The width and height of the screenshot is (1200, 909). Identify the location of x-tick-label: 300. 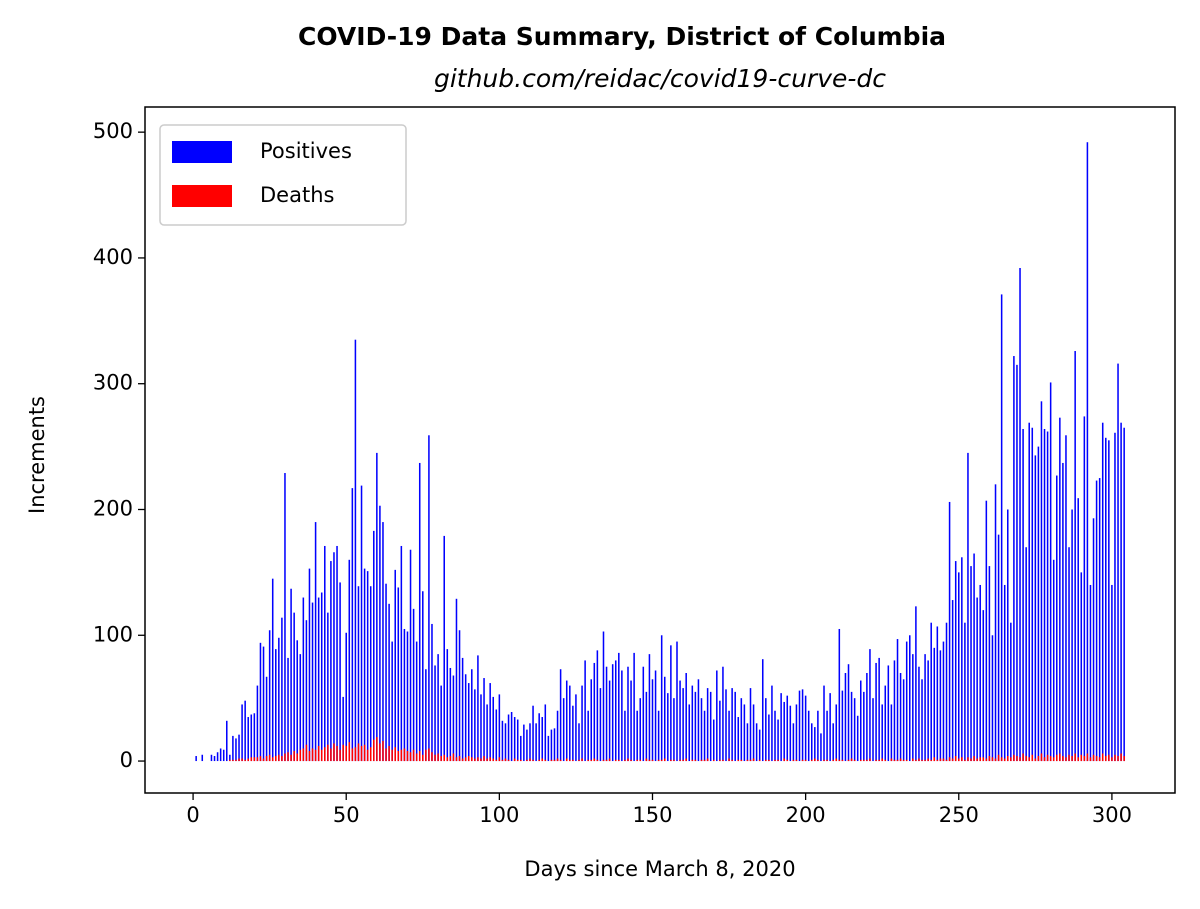
(1112, 815).